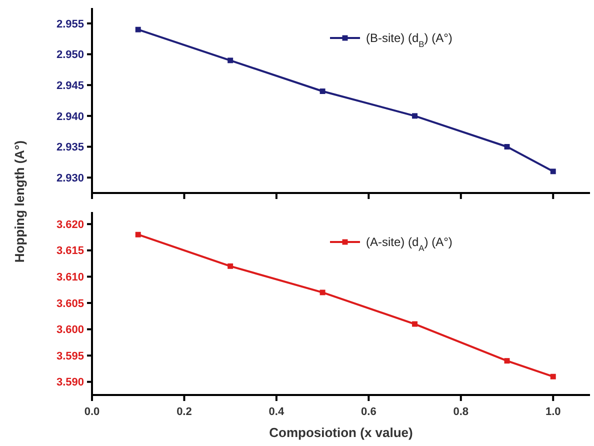  Describe the element at coordinates (409, 40) in the screenshot. I see `legend-label: (B-site) (d$_{B}$) (A°)` at that location.